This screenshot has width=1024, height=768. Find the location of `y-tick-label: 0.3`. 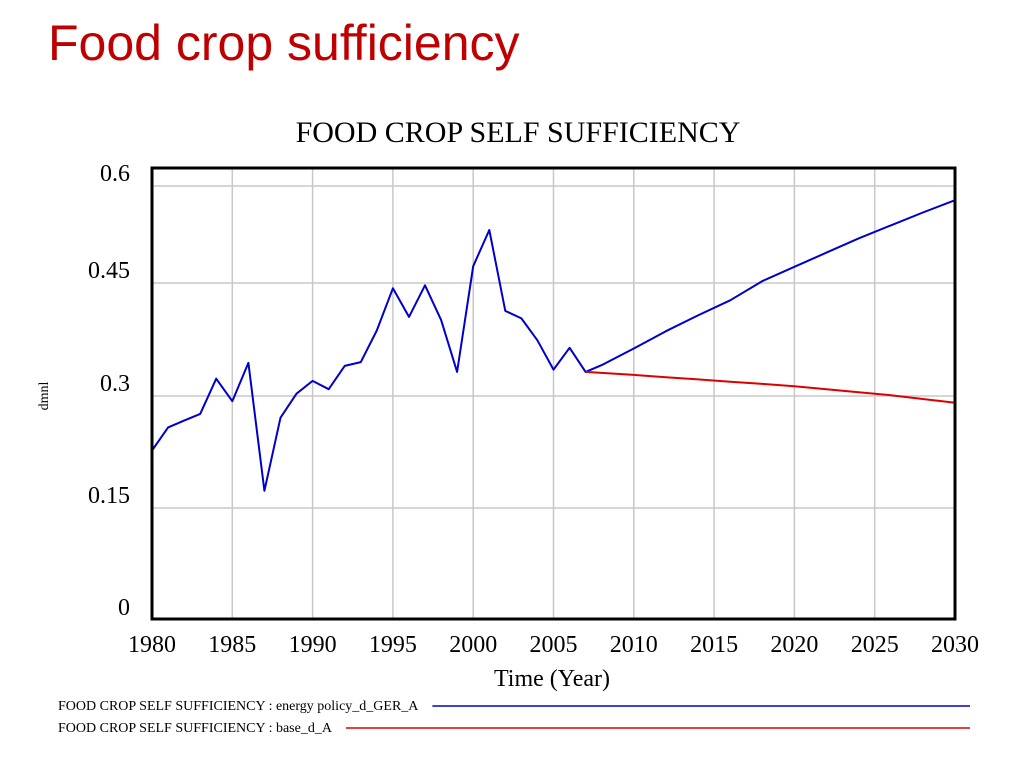

y-tick-label: 0.3 is located at coordinates (115, 384).